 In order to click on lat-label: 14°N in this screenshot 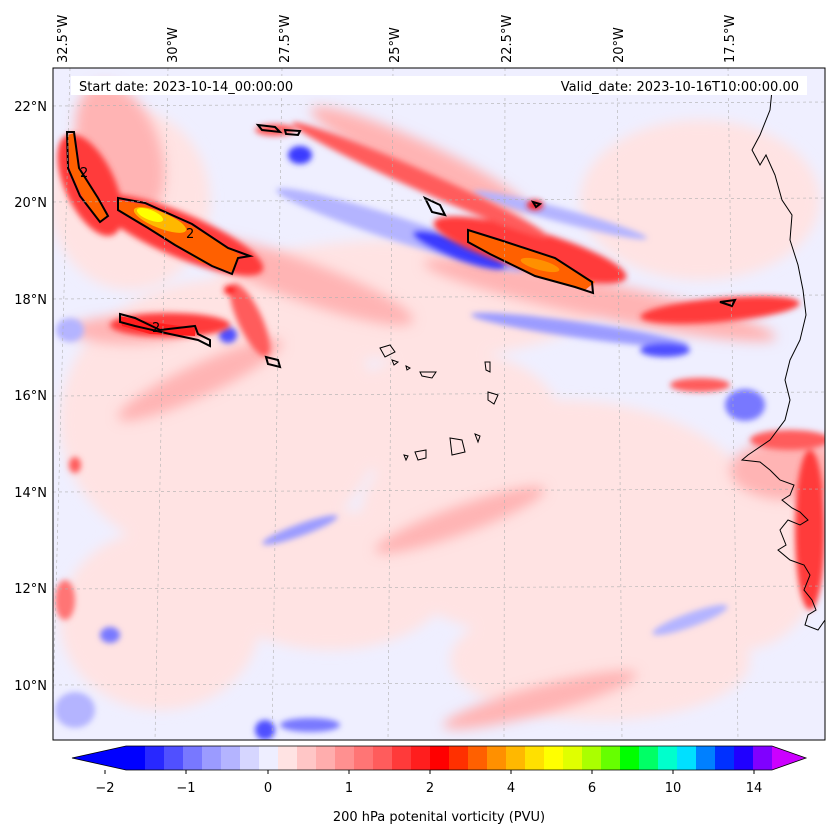, I will do `click(30, 493)`.